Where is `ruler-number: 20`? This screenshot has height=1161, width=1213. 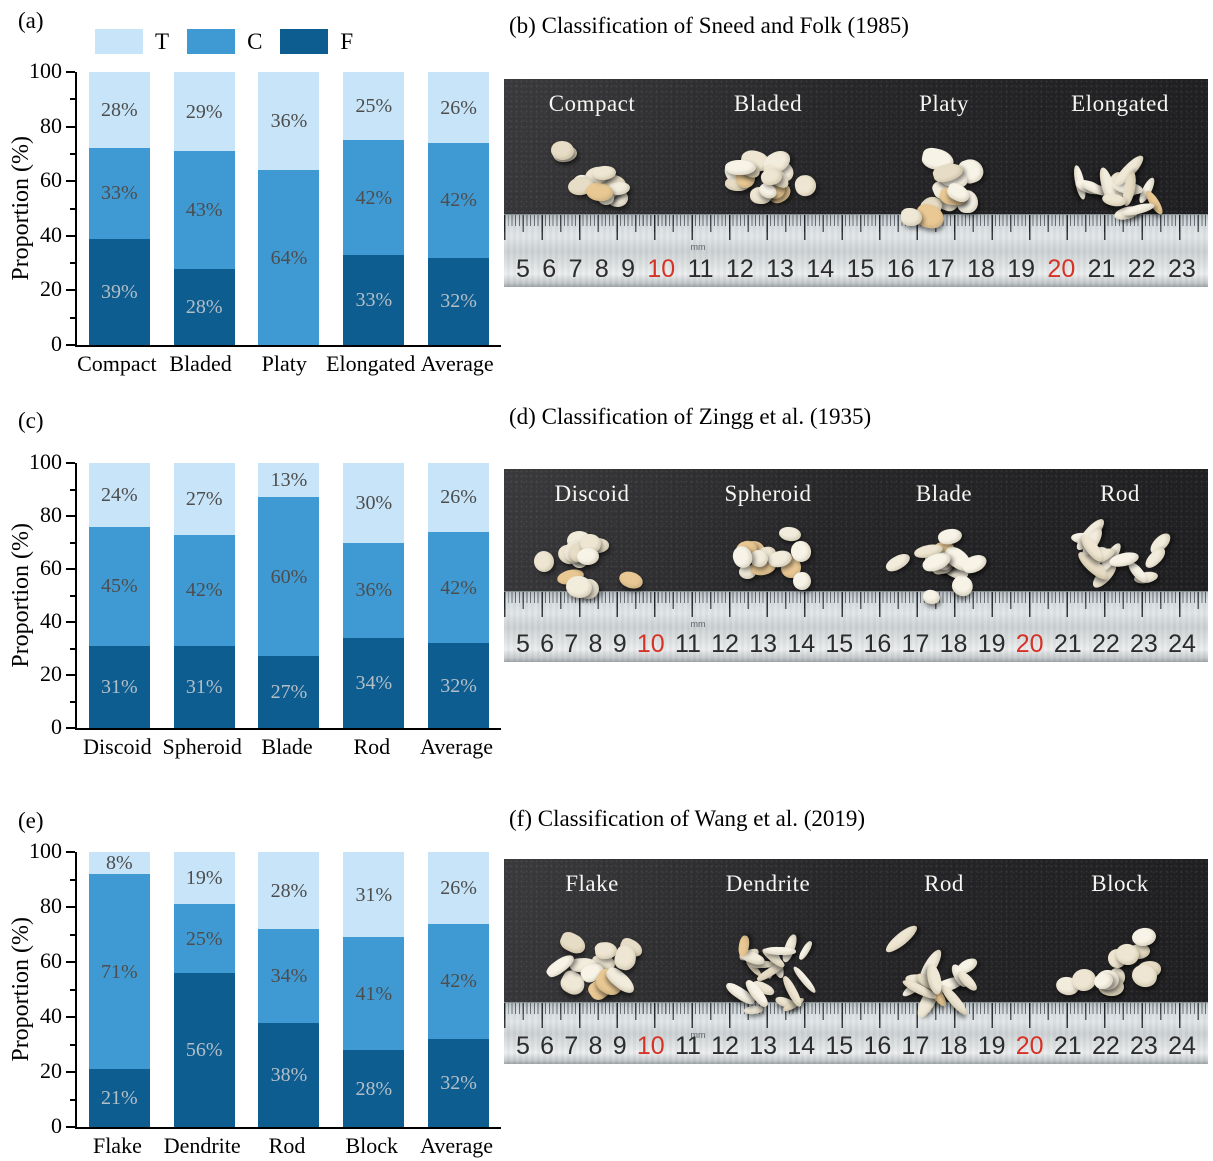 ruler-number: 20 is located at coordinates (1029, 644).